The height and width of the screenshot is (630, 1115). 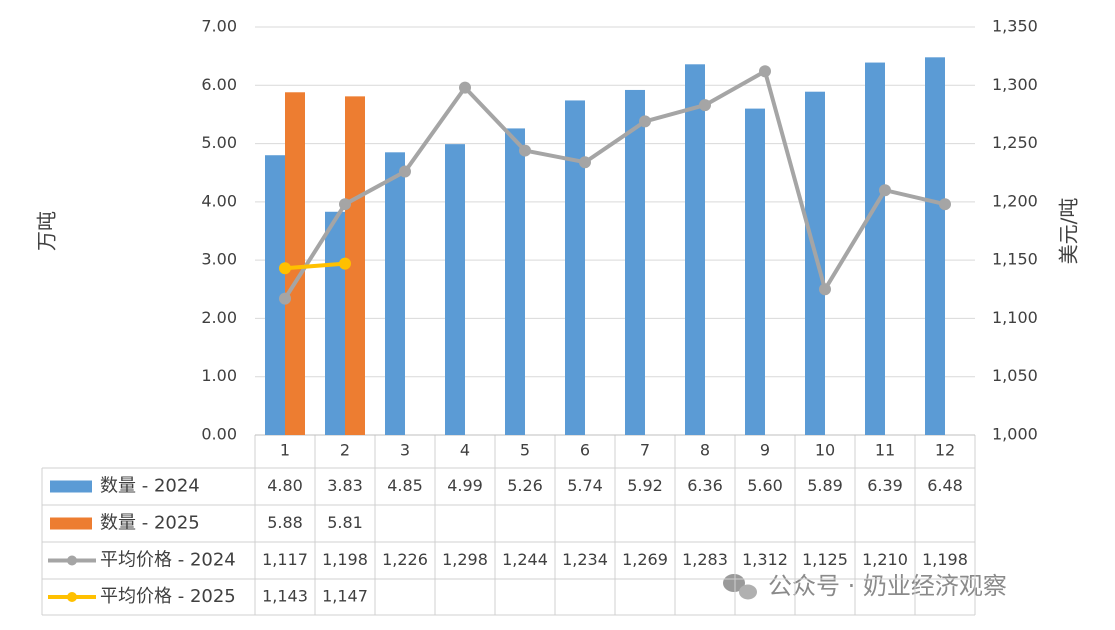 I want to click on y2-axis-label: 美元/吨, so click(x=1069, y=231).